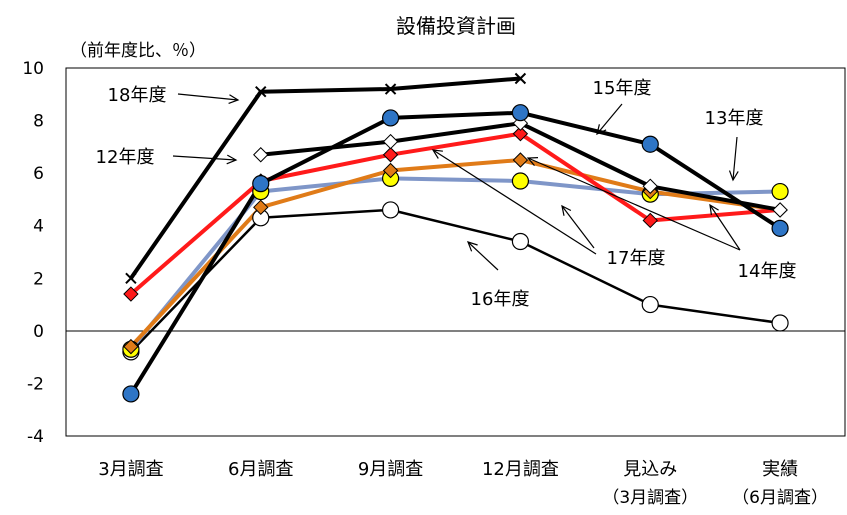 Image resolution: width=847 pixels, height=515 pixels. I want to click on series-annotation: 15年度, so click(622, 88).